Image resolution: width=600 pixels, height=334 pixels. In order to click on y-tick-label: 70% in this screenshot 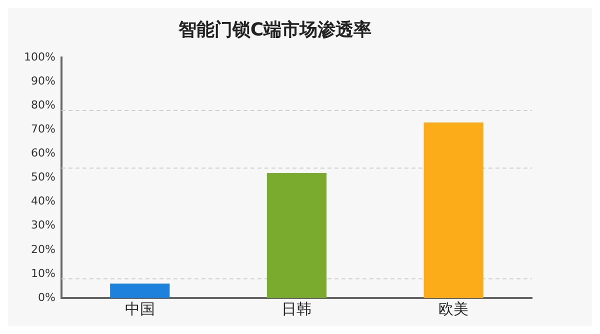, I will do `click(43, 129)`.